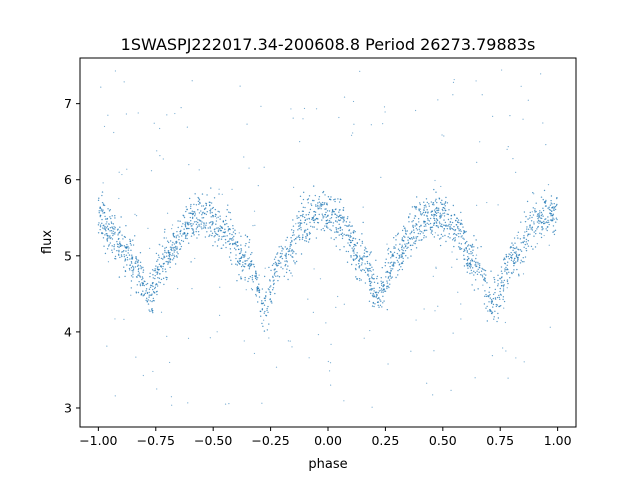 Image resolution: width=640 pixels, height=480 pixels. What do you see at coordinates (68, 255) in the screenshot?
I see `y-tick-label: 5` at bounding box center [68, 255].